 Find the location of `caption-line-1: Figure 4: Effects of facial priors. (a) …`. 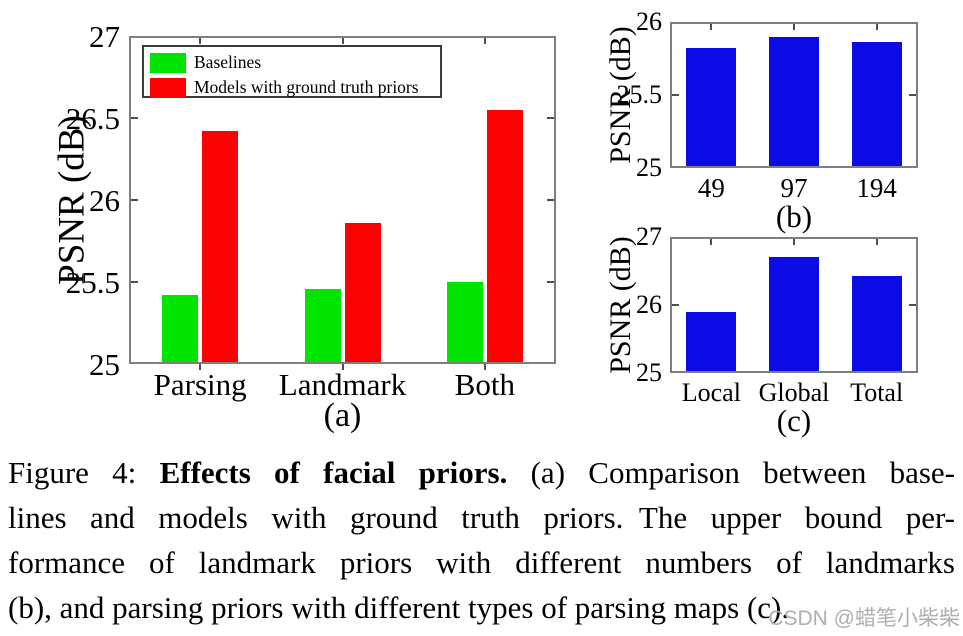

caption-line-1: Figure 4: Effects of facial priors. (a) … is located at coordinates (481, 472).